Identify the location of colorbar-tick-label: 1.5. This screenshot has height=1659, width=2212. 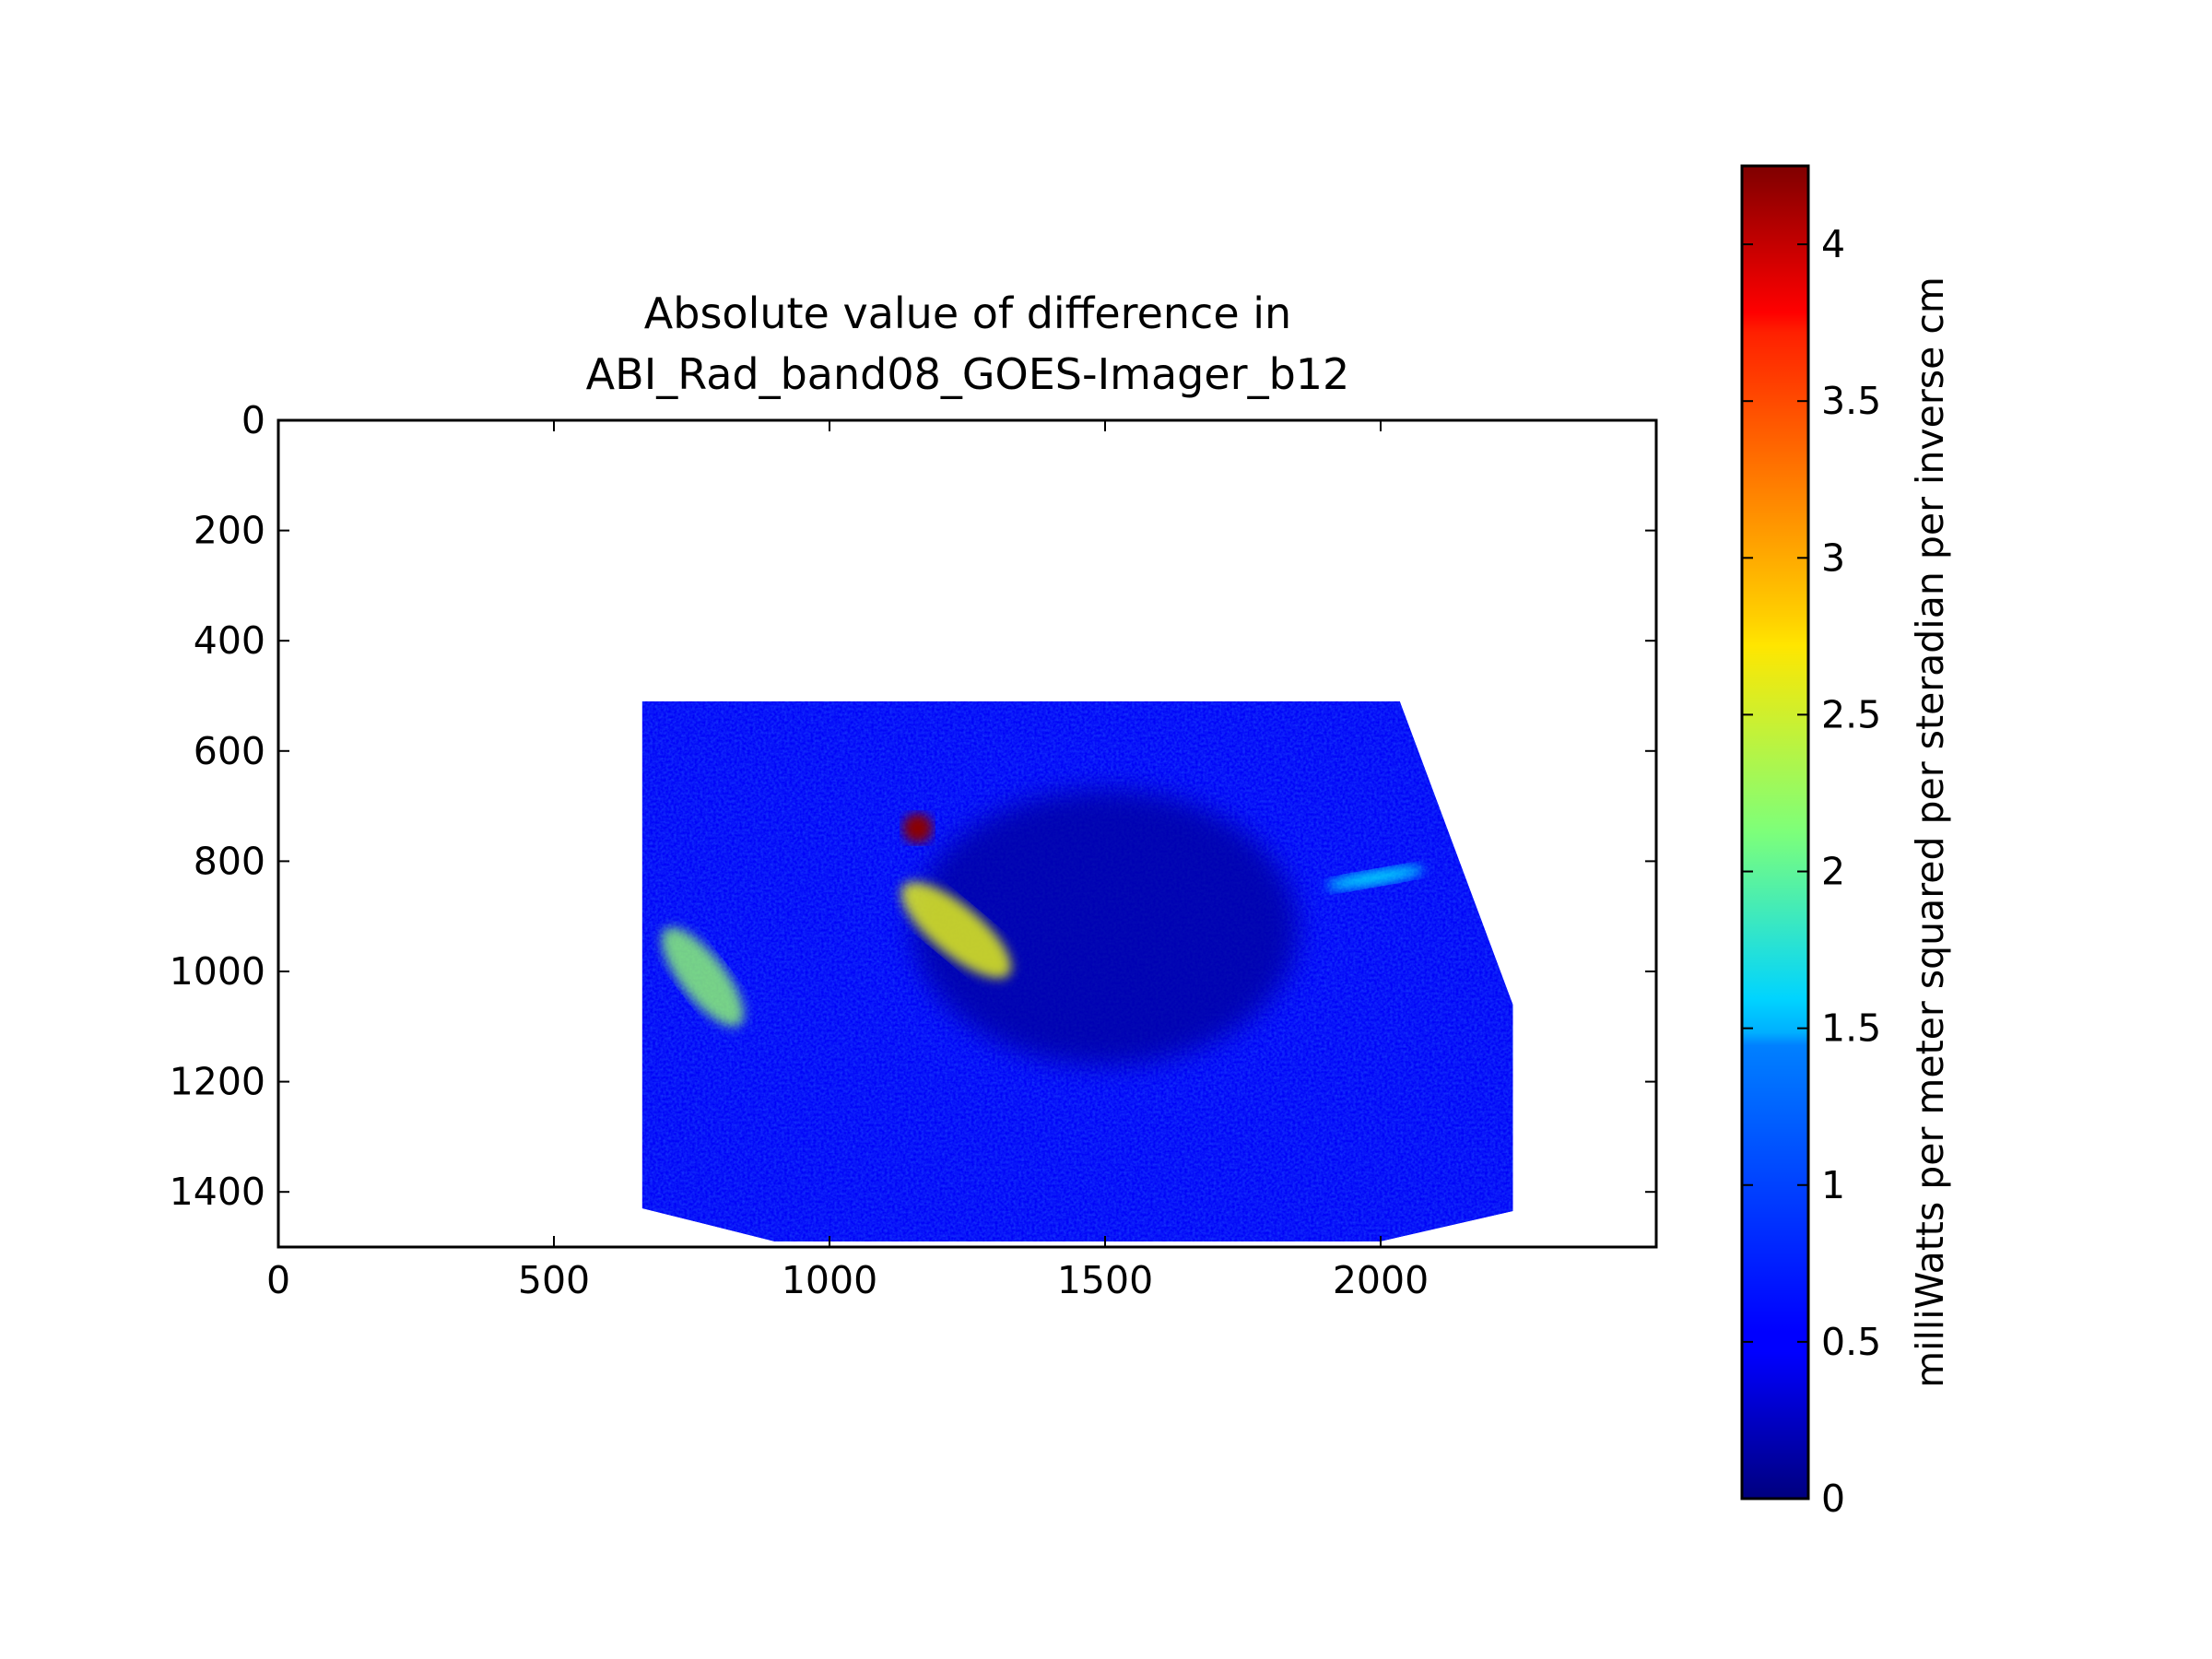
(1851, 1028).